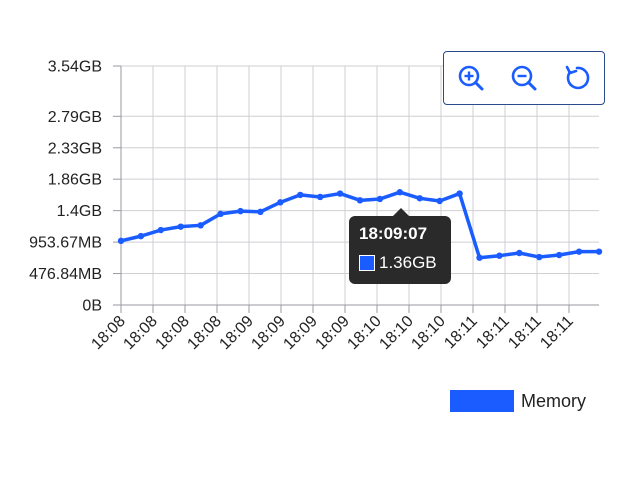 The height and width of the screenshot is (492, 623). Describe the element at coordinates (92, 306) in the screenshot. I see `y-tick-label: 0B` at that location.